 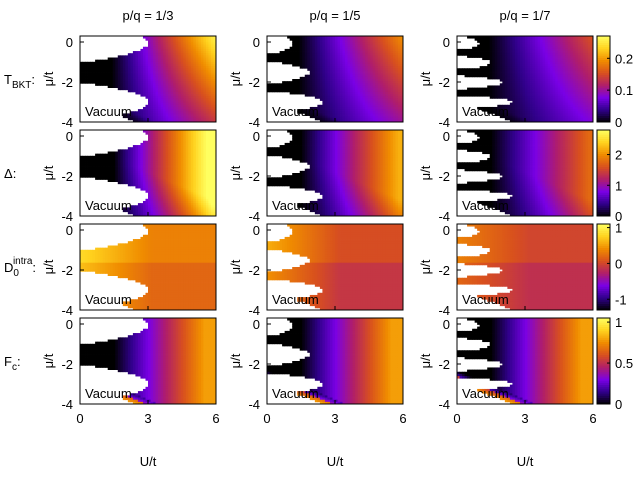 I want to click on column-title: p/q = 1/3, so click(x=148, y=15).